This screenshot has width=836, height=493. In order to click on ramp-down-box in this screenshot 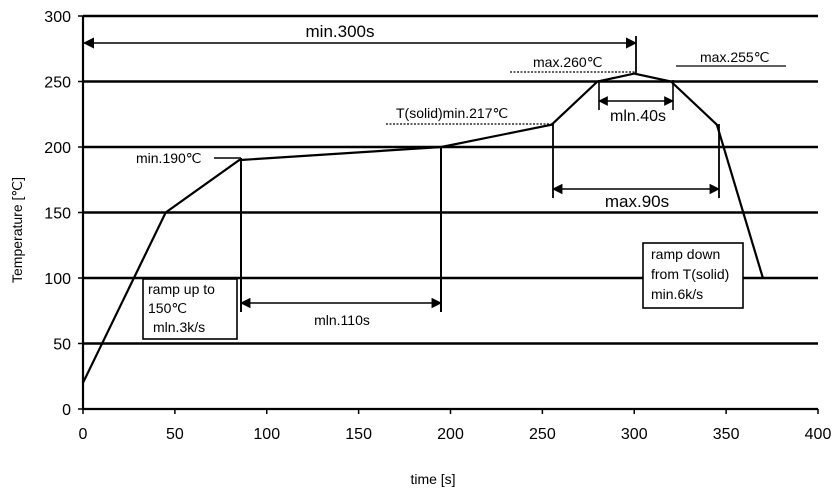, I will do `click(693, 275)`.